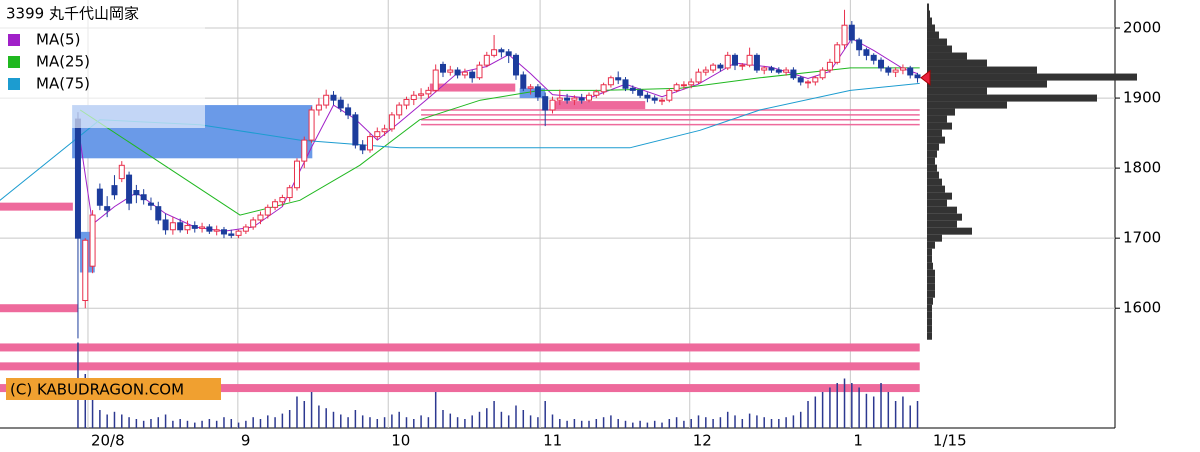  Describe the element at coordinates (14, 62) in the screenshot. I see `legend-swatch` at that location.